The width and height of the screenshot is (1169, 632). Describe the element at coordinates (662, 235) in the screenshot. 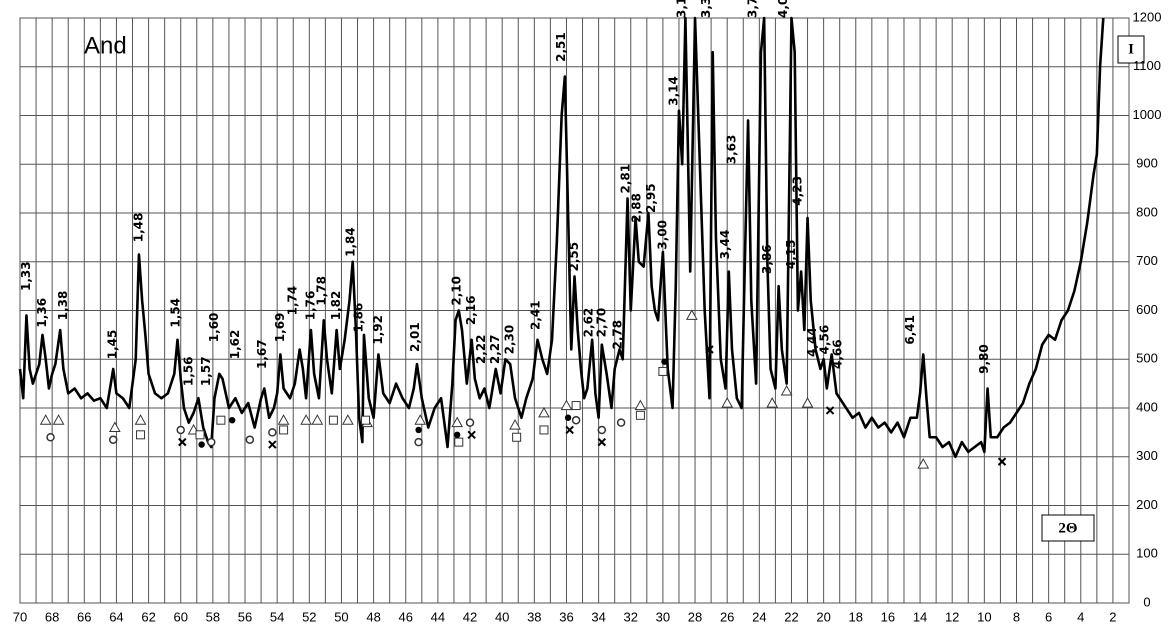

I see `peak-label: 3,00` at that location.